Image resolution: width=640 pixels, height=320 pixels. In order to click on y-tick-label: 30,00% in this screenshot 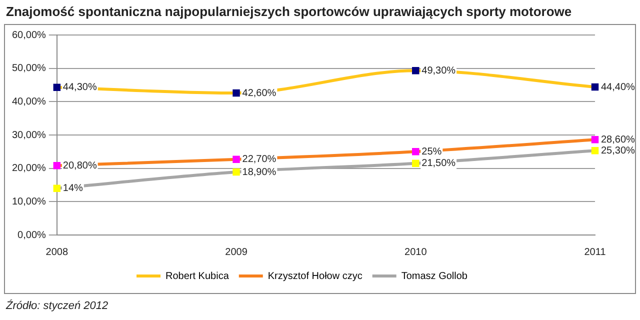, I will do `click(29, 135)`.